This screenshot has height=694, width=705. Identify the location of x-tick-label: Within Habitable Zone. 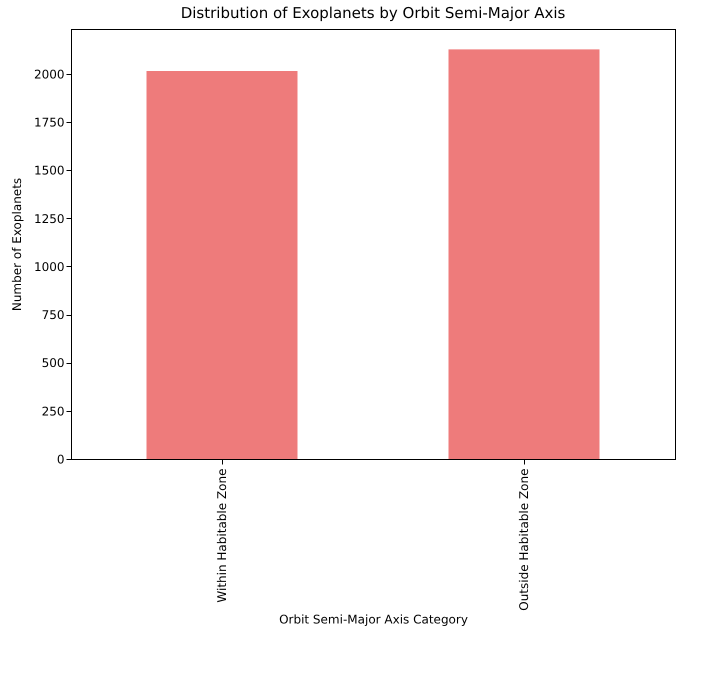
(222, 535).